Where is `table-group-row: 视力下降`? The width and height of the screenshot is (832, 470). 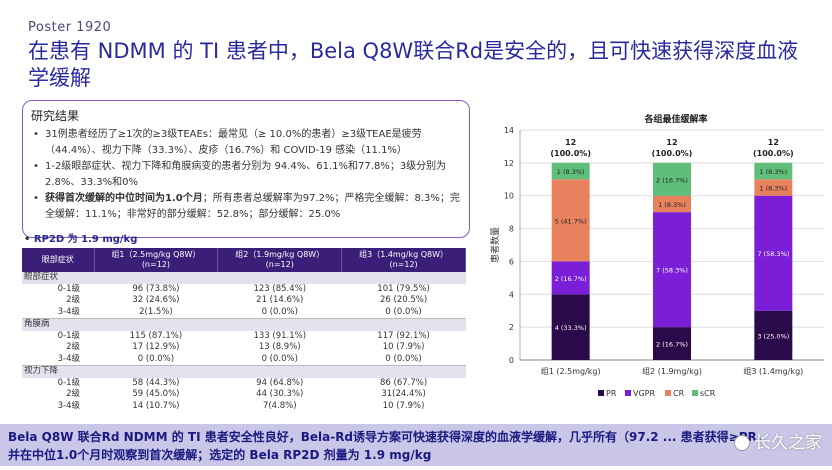
table-group-row: 视力下降 is located at coordinates (244, 371).